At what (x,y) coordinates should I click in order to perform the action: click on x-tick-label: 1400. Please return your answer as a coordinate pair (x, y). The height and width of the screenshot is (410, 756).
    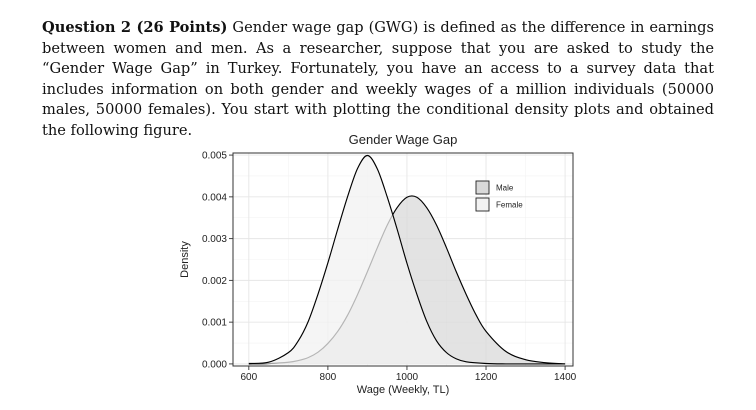
    Looking at the image, I should click on (565, 377).